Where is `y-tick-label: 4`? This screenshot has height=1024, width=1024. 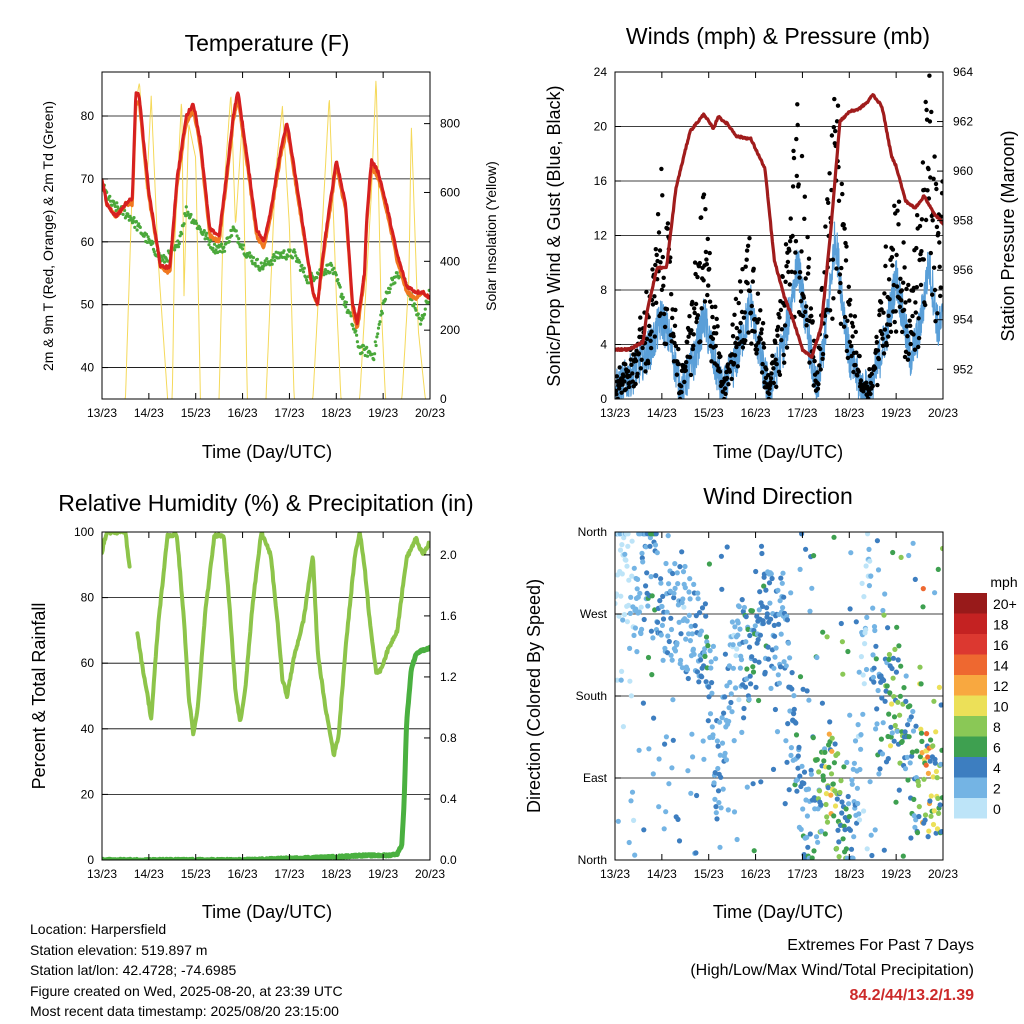 y-tick-label: 4 is located at coordinates (603, 345).